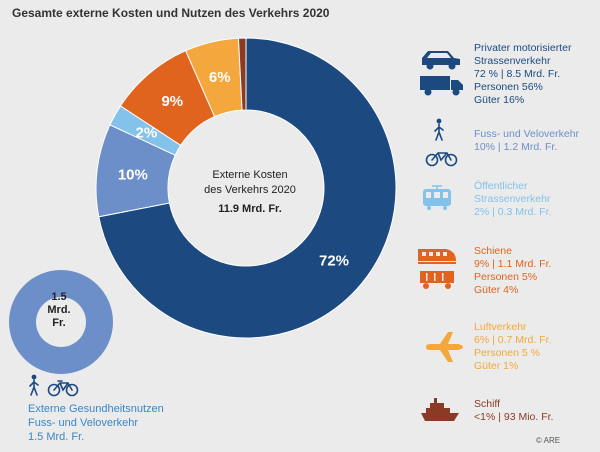  What do you see at coordinates (437, 197) in the screenshot?
I see `tram-icon` at bounding box center [437, 197].